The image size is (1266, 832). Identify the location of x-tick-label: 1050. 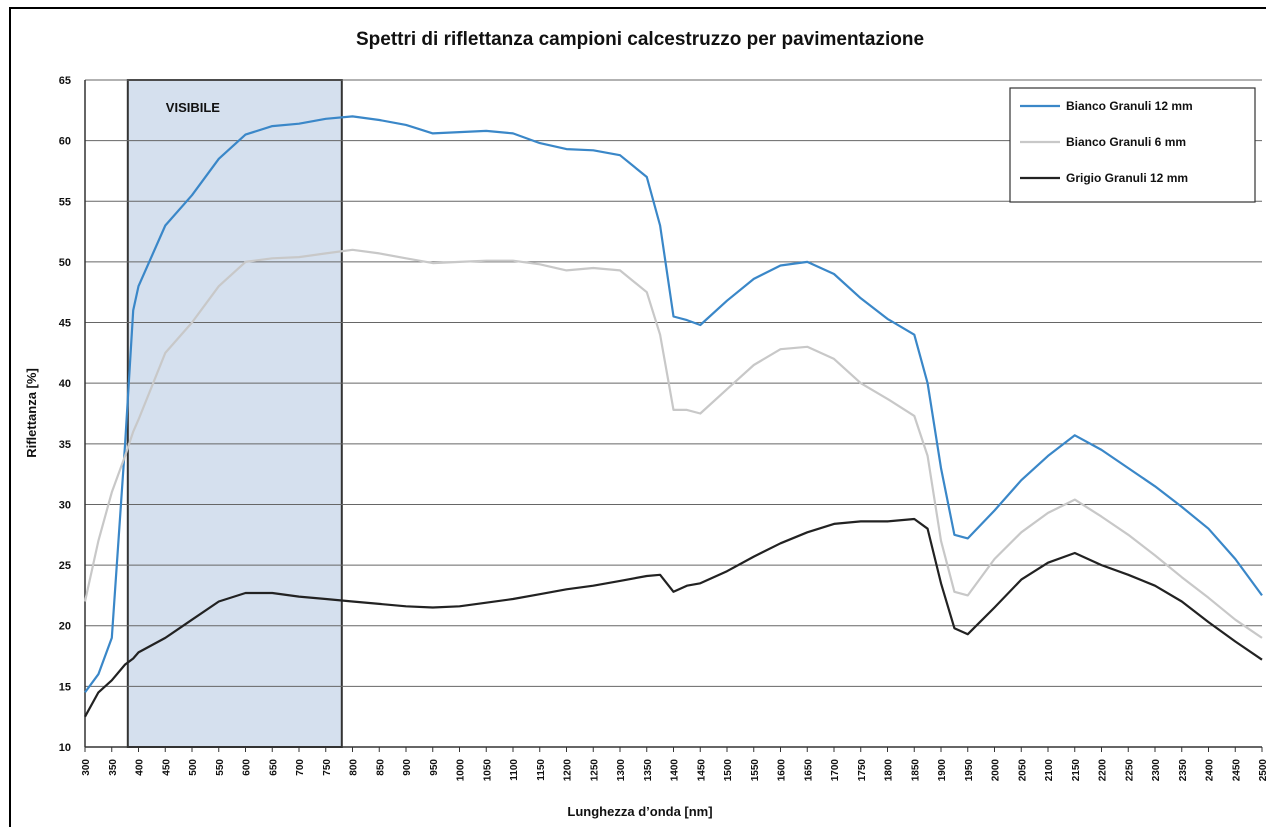
(487, 770).